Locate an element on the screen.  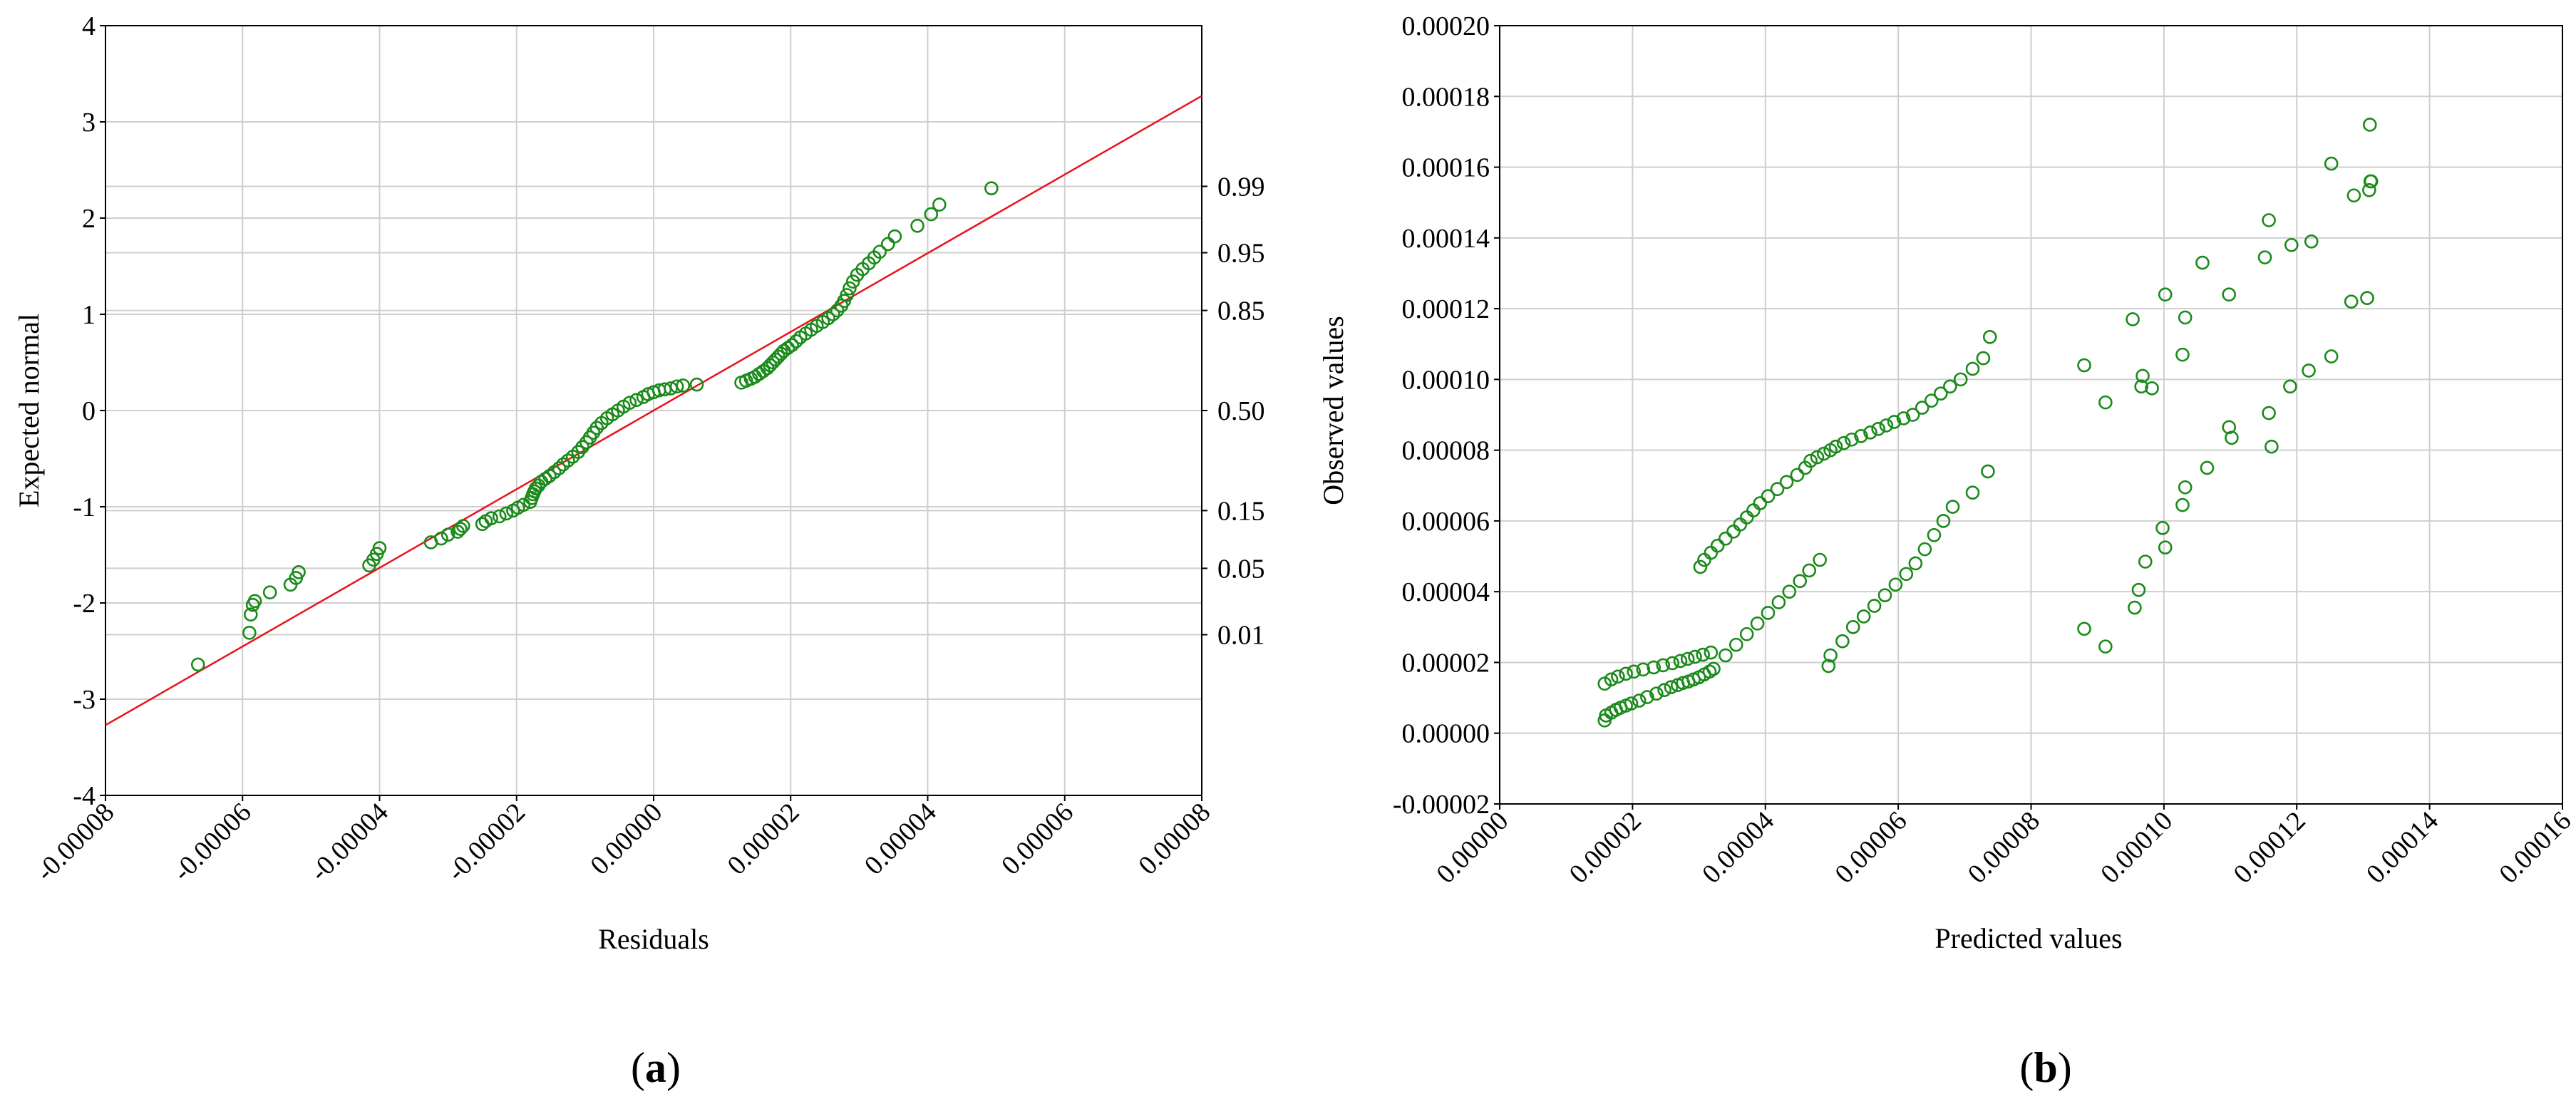
a-ytick-label: 2 is located at coordinates (89, 219).